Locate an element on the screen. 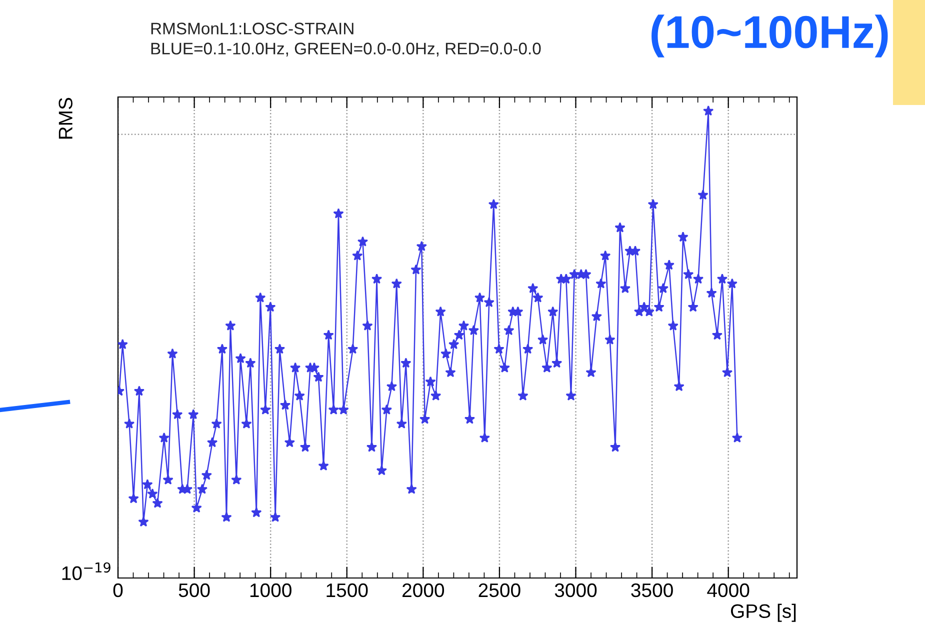 The width and height of the screenshot is (925, 644). x-tick-label: 3000 is located at coordinates (575, 590).